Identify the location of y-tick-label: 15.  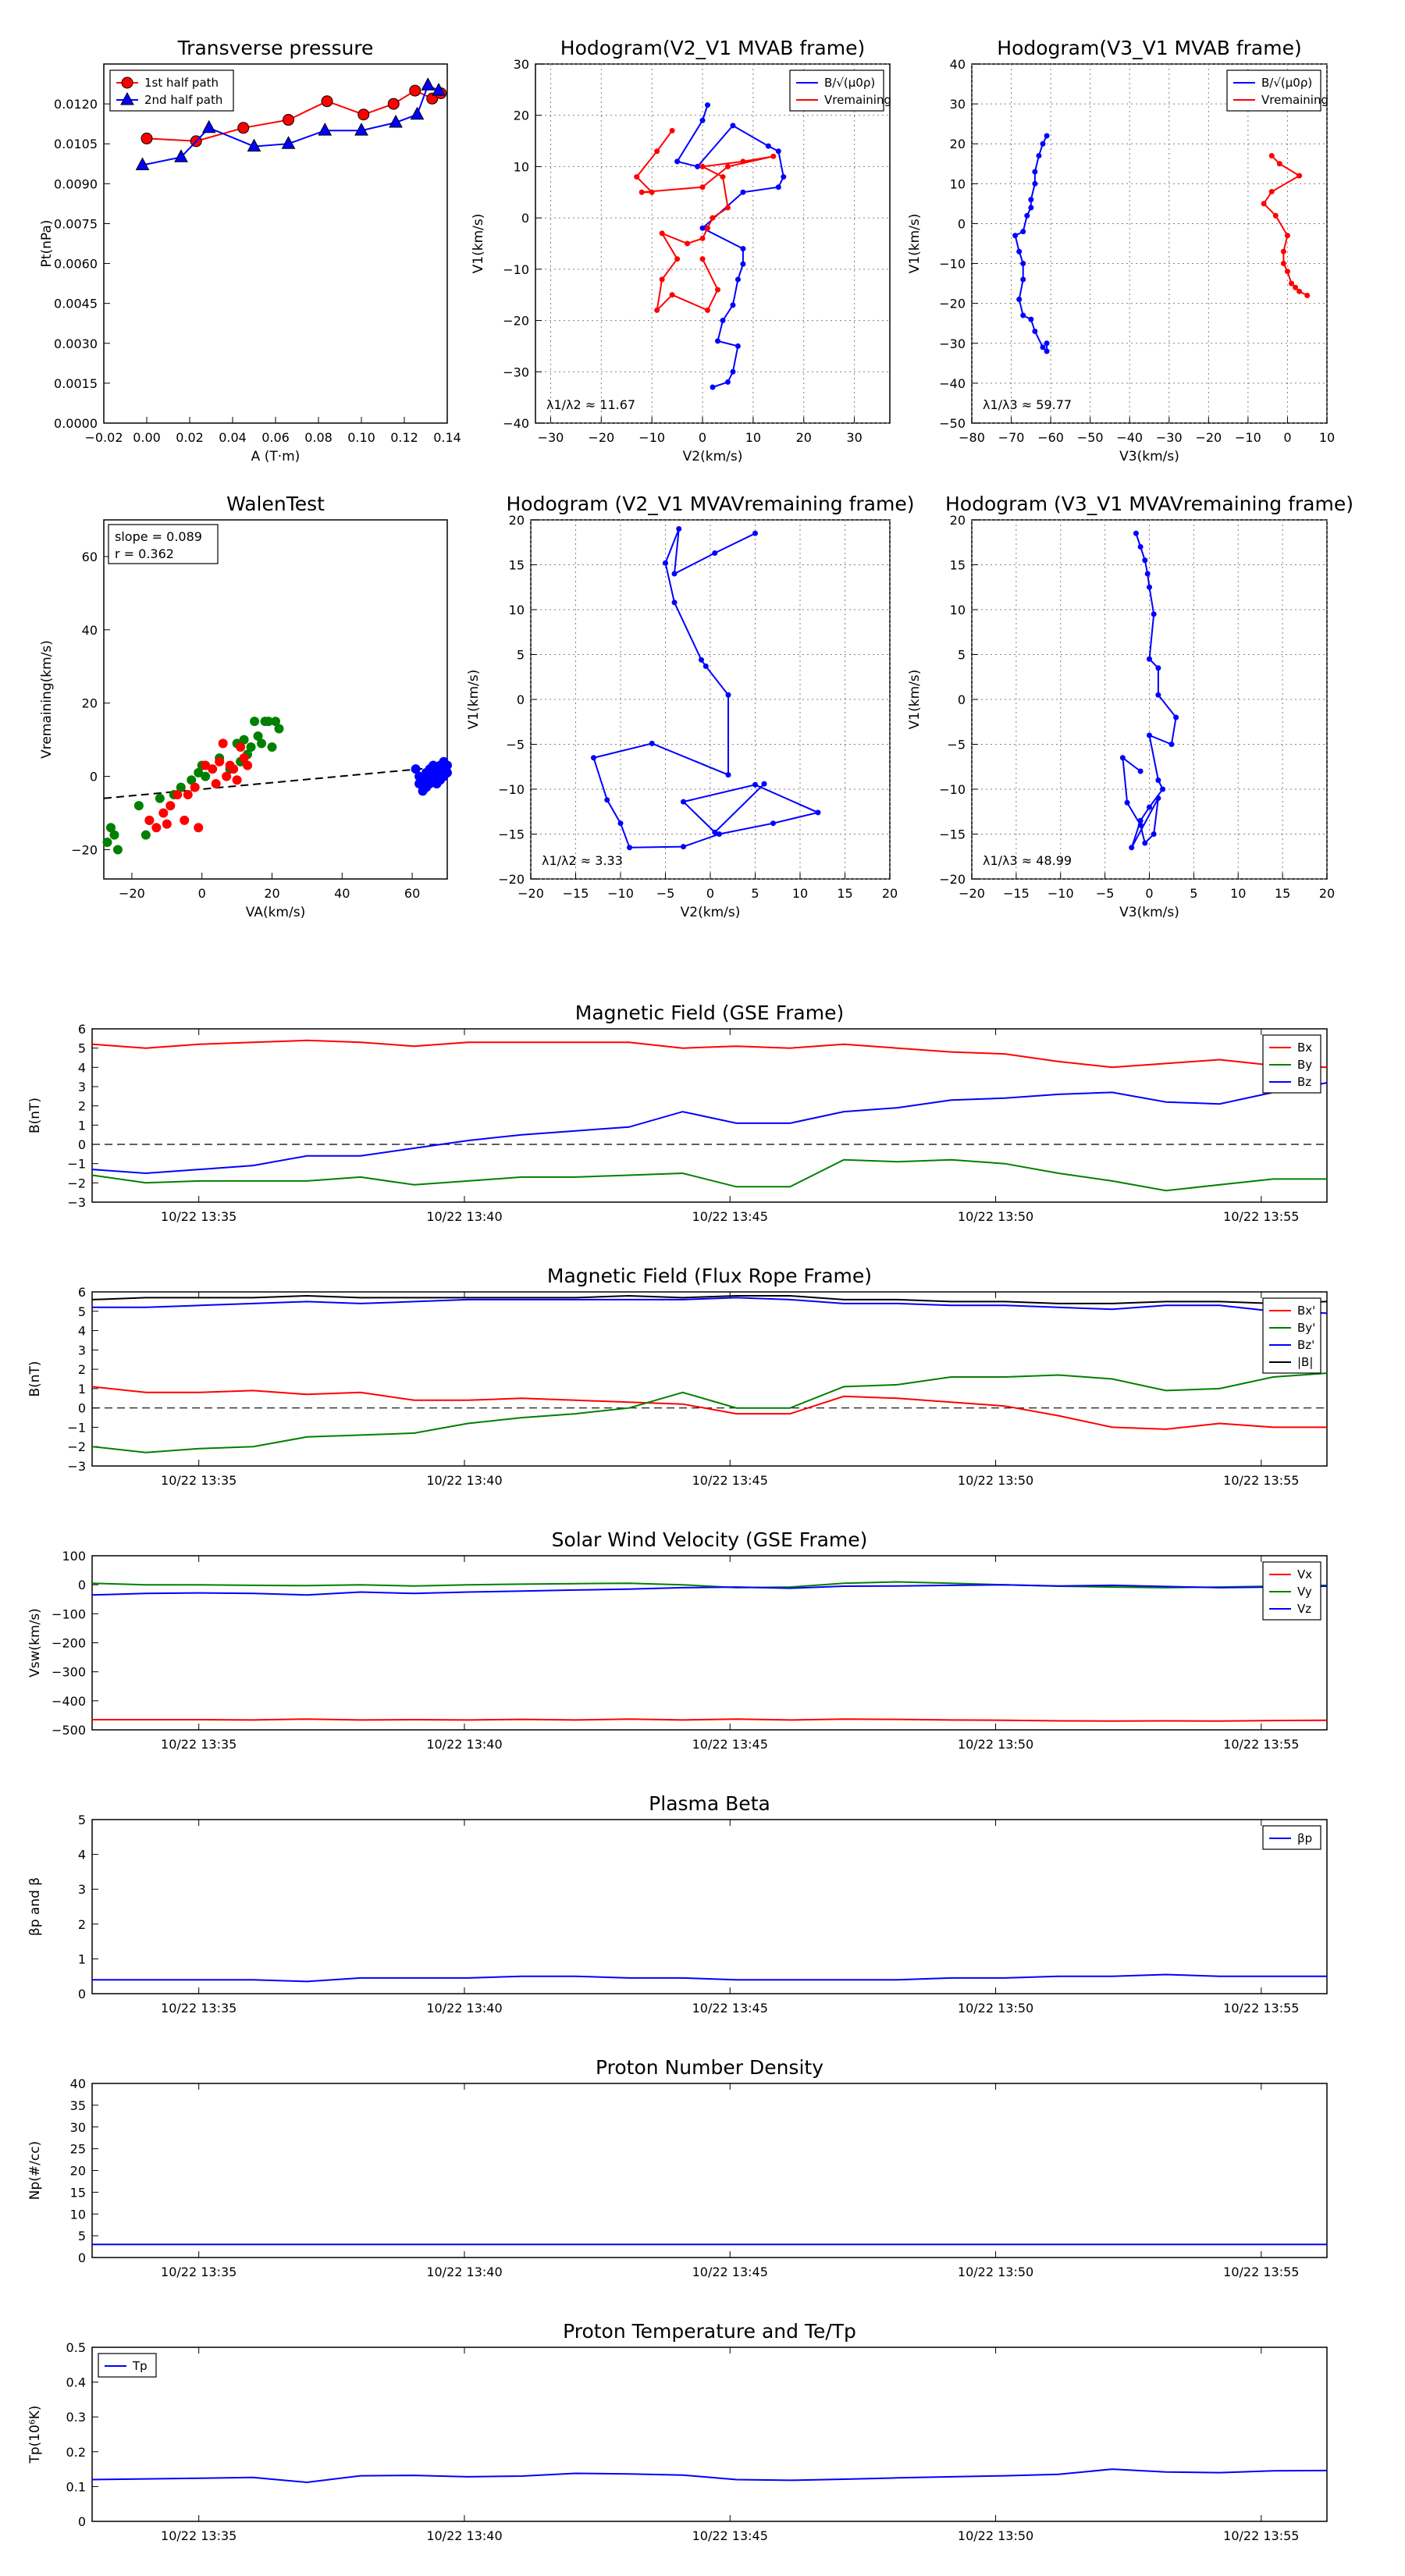
(517, 565).